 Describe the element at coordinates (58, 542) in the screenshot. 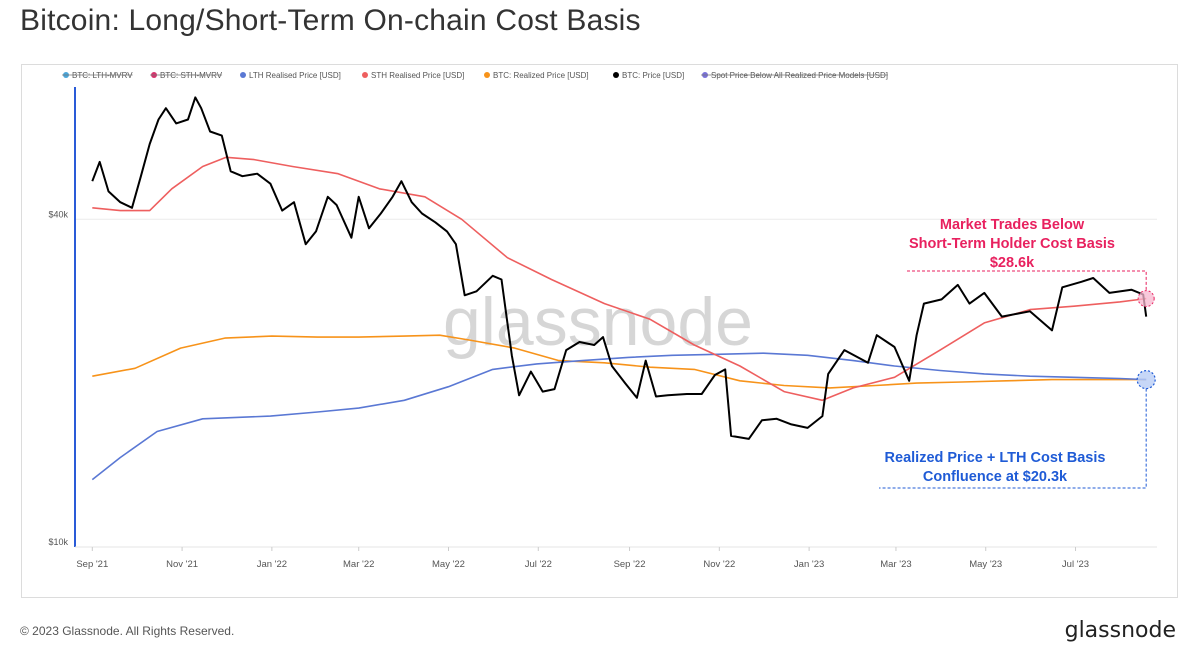

I see `y-tick-label: $10k` at that location.